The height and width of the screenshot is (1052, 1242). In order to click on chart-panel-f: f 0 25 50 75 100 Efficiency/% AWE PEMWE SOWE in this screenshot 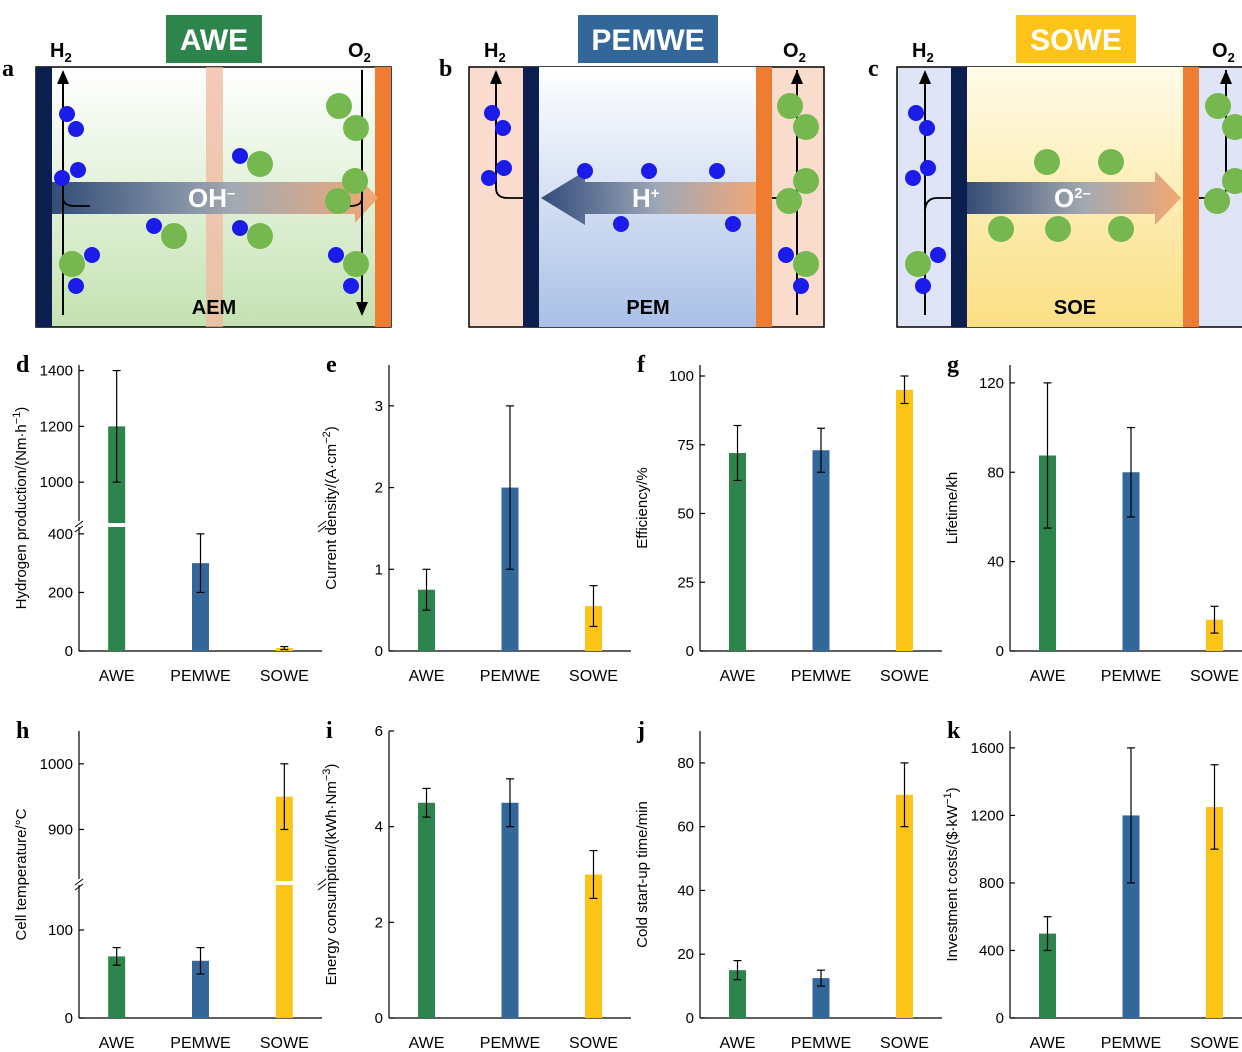, I will do `click(788, 518)`.